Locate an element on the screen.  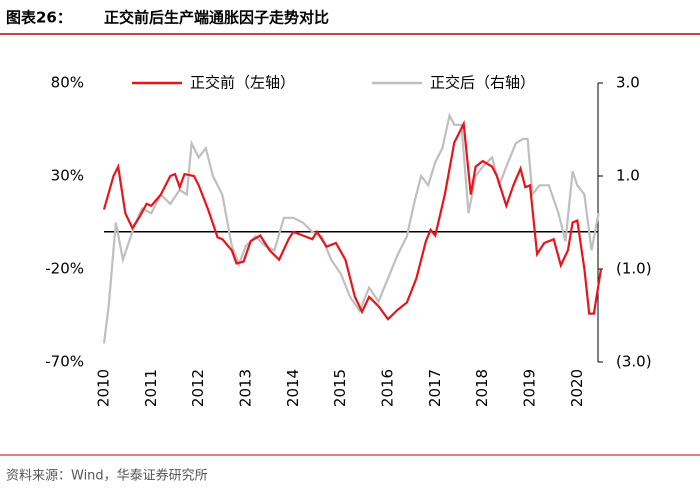
y-tick-label: 30% is located at coordinates (67, 176).